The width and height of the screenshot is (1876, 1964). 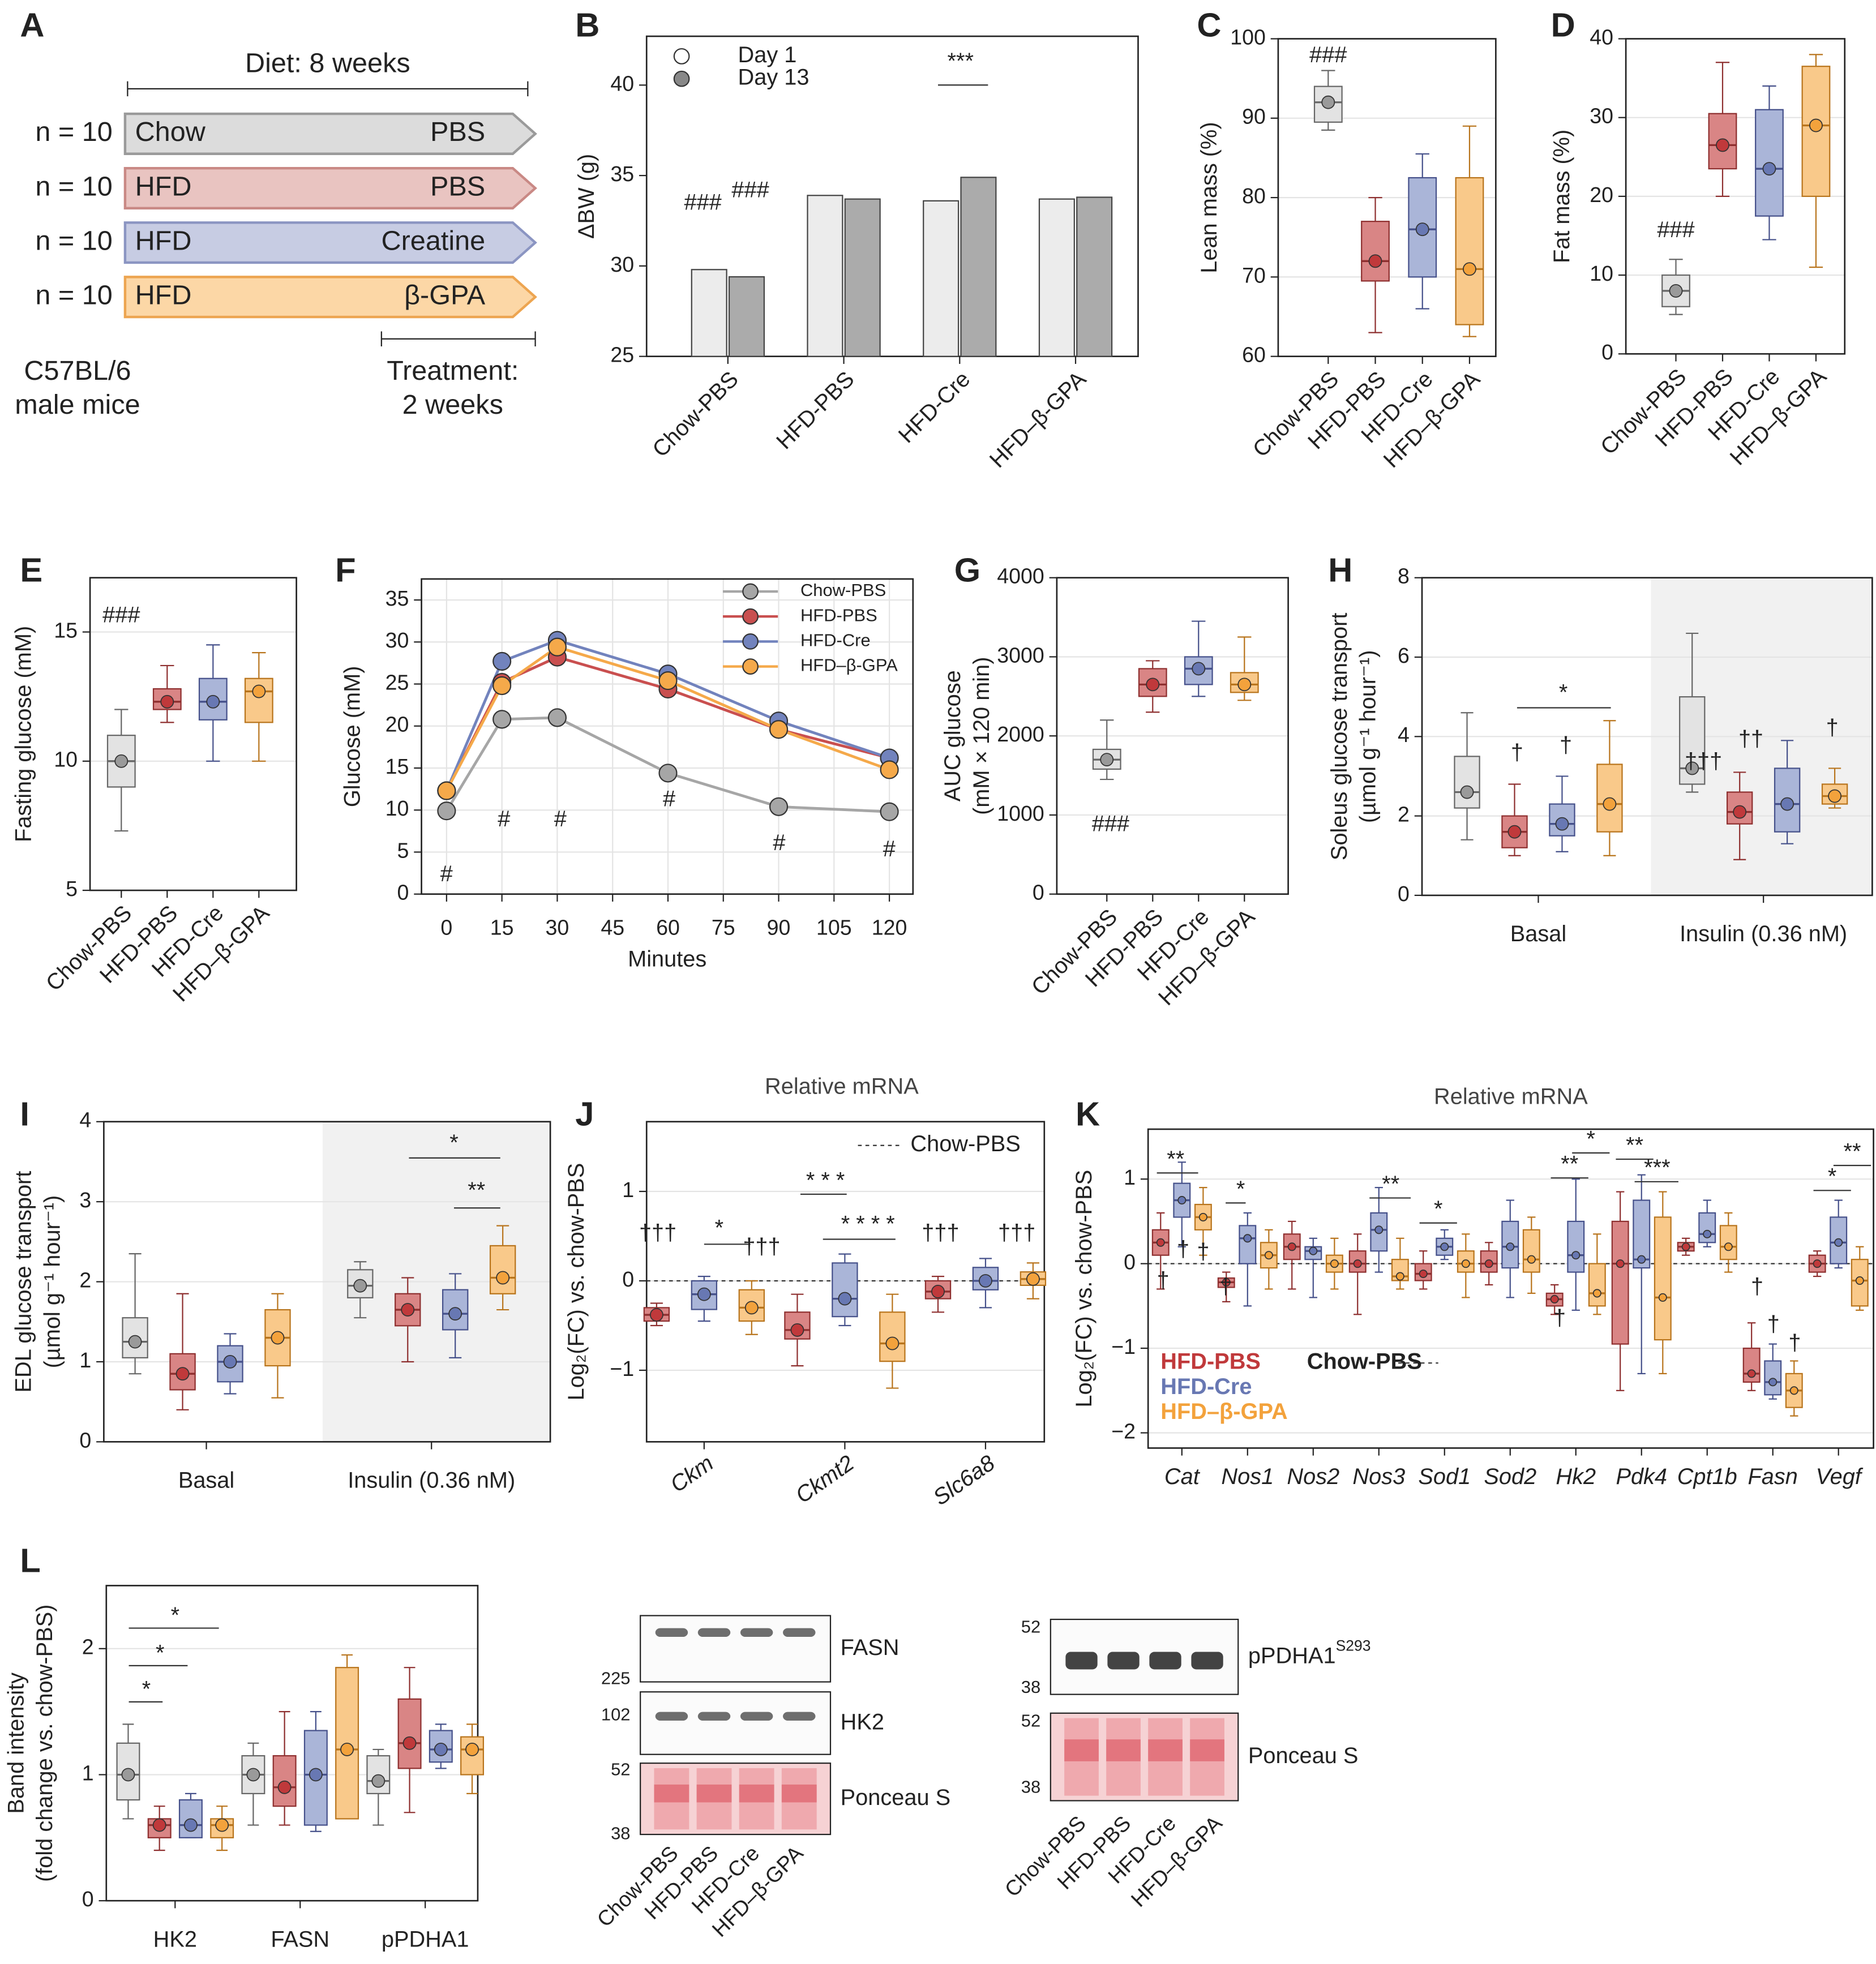 What do you see at coordinates (863, 1721) in the screenshot?
I see `blot-label-name: HK2` at bounding box center [863, 1721].